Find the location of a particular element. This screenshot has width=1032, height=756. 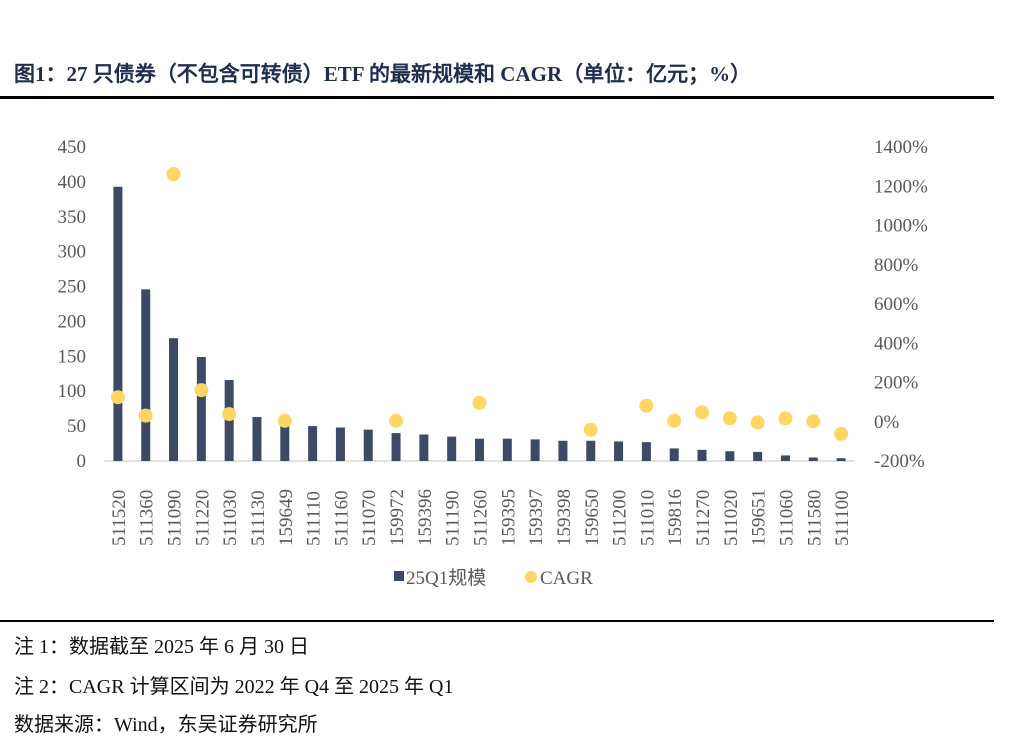

right-tick-label: -200% is located at coordinates (899, 461).